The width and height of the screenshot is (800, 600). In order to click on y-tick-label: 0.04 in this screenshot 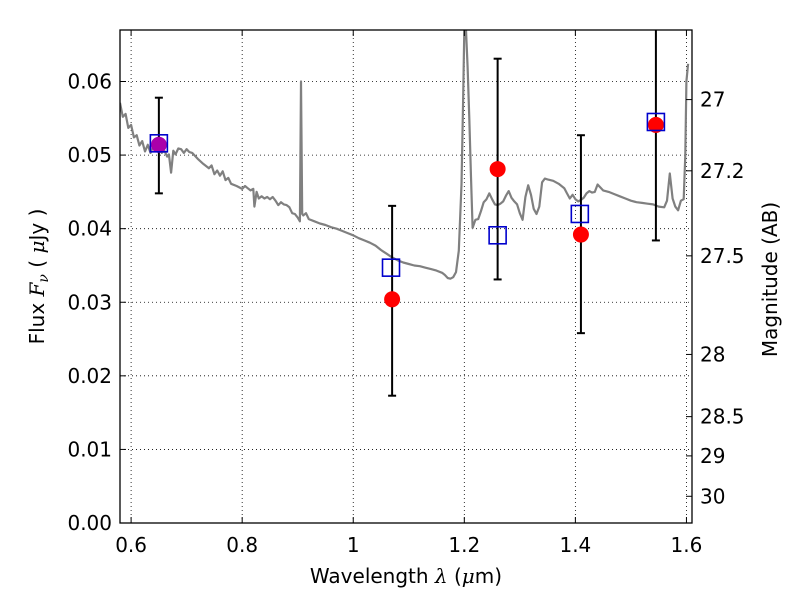, I will do `click(89, 229)`.